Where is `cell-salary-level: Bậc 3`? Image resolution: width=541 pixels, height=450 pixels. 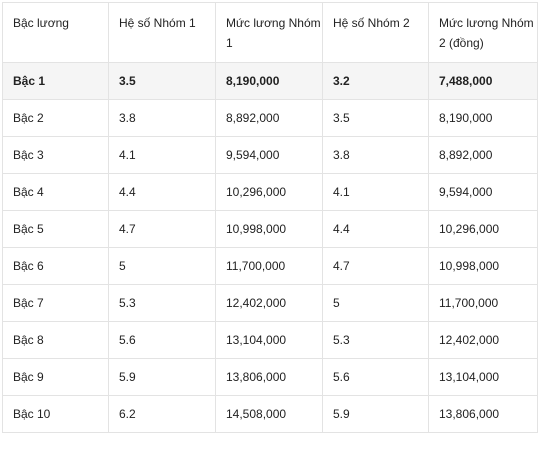
cell-salary-level: Bậc 3 is located at coordinates (55, 155).